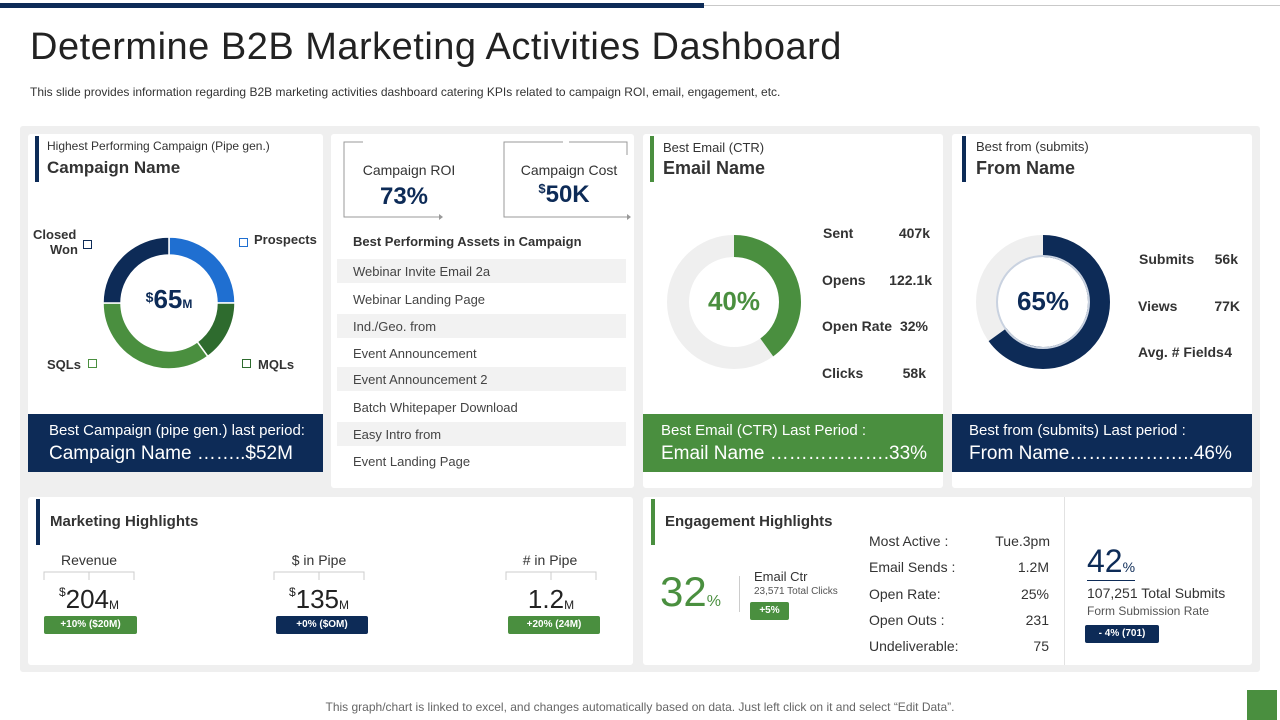 The height and width of the screenshot is (720, 1280). What do you see at coordinates (569, 170) in the screenshot?
I see `cost-label: Campaign Cost` at bounding box center [569, 170].